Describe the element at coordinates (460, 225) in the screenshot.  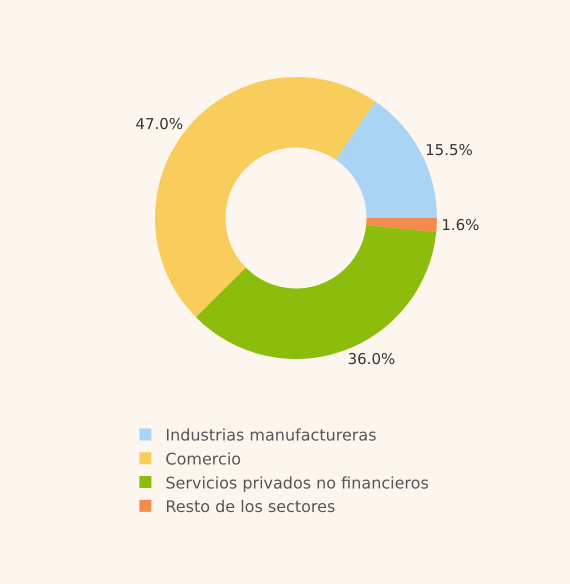
I see `data-label: 1.6%` at that location.